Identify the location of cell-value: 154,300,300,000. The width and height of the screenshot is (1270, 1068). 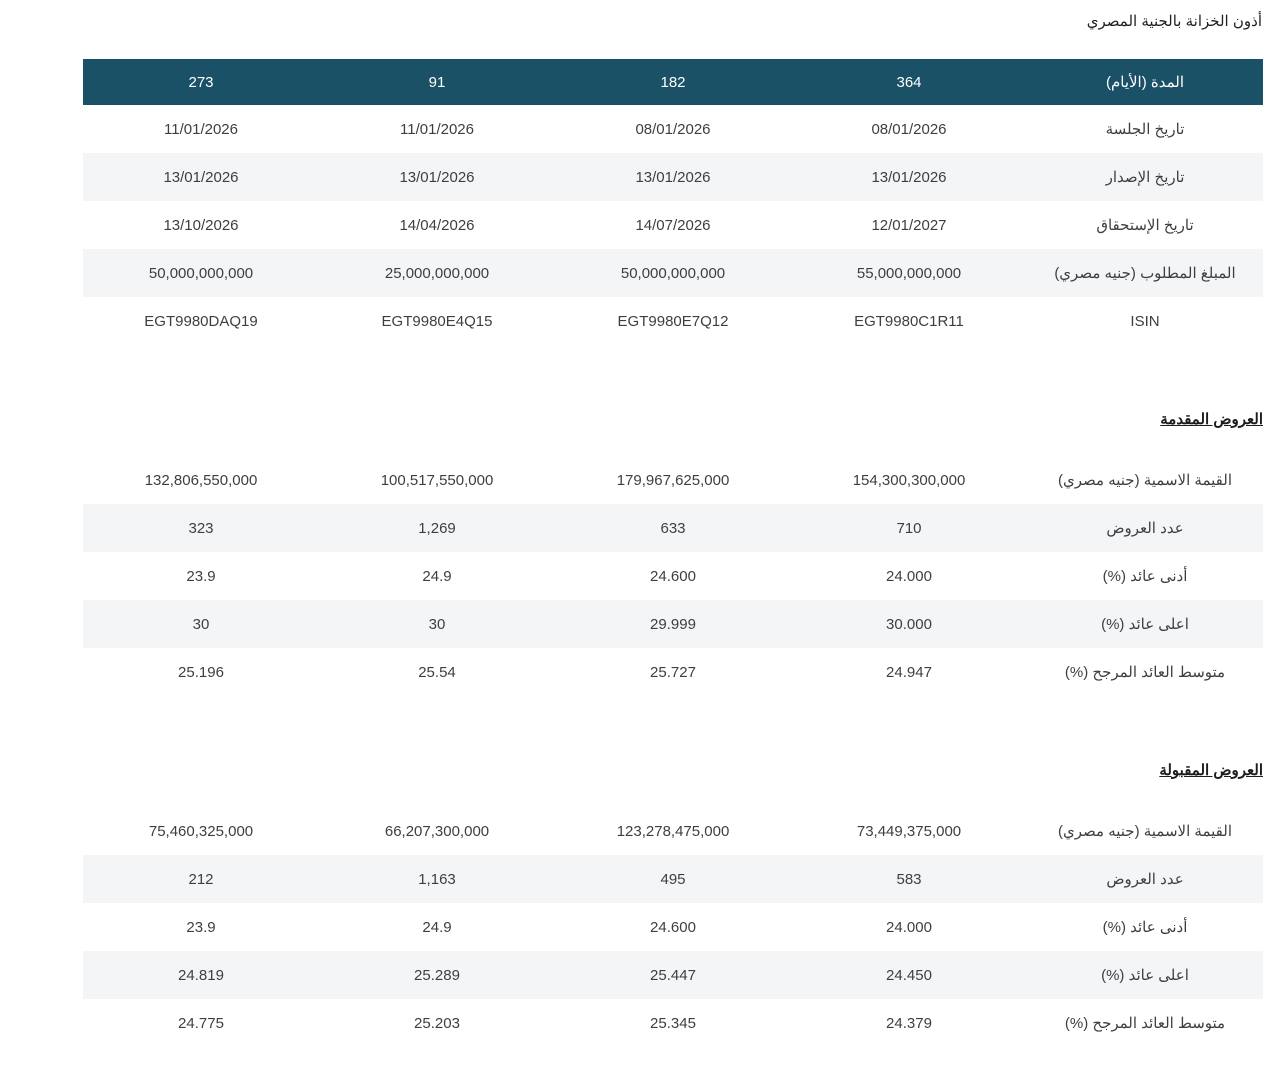
(909, 480).